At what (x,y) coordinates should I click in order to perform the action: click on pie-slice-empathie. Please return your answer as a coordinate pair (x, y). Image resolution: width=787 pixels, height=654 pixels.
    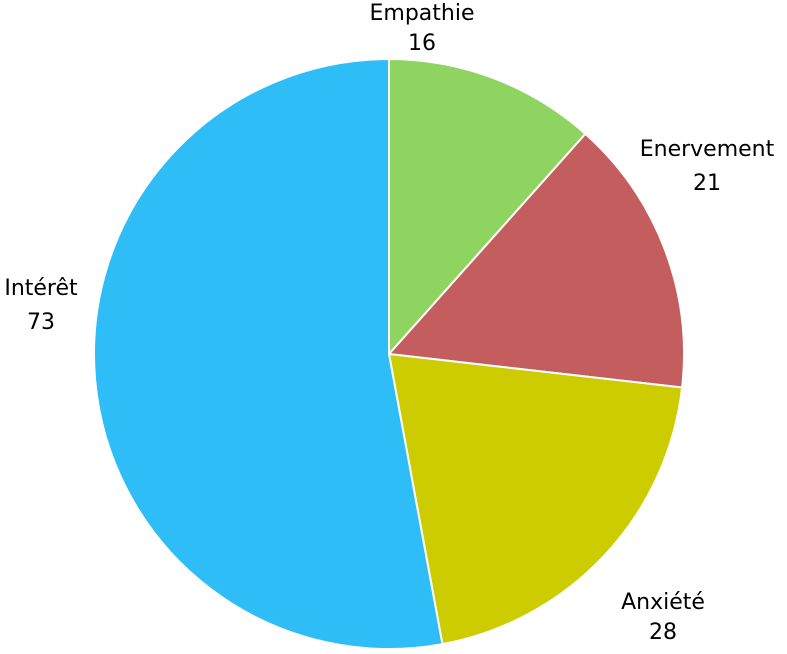
    Looking at the image, I should click on (487, 206).